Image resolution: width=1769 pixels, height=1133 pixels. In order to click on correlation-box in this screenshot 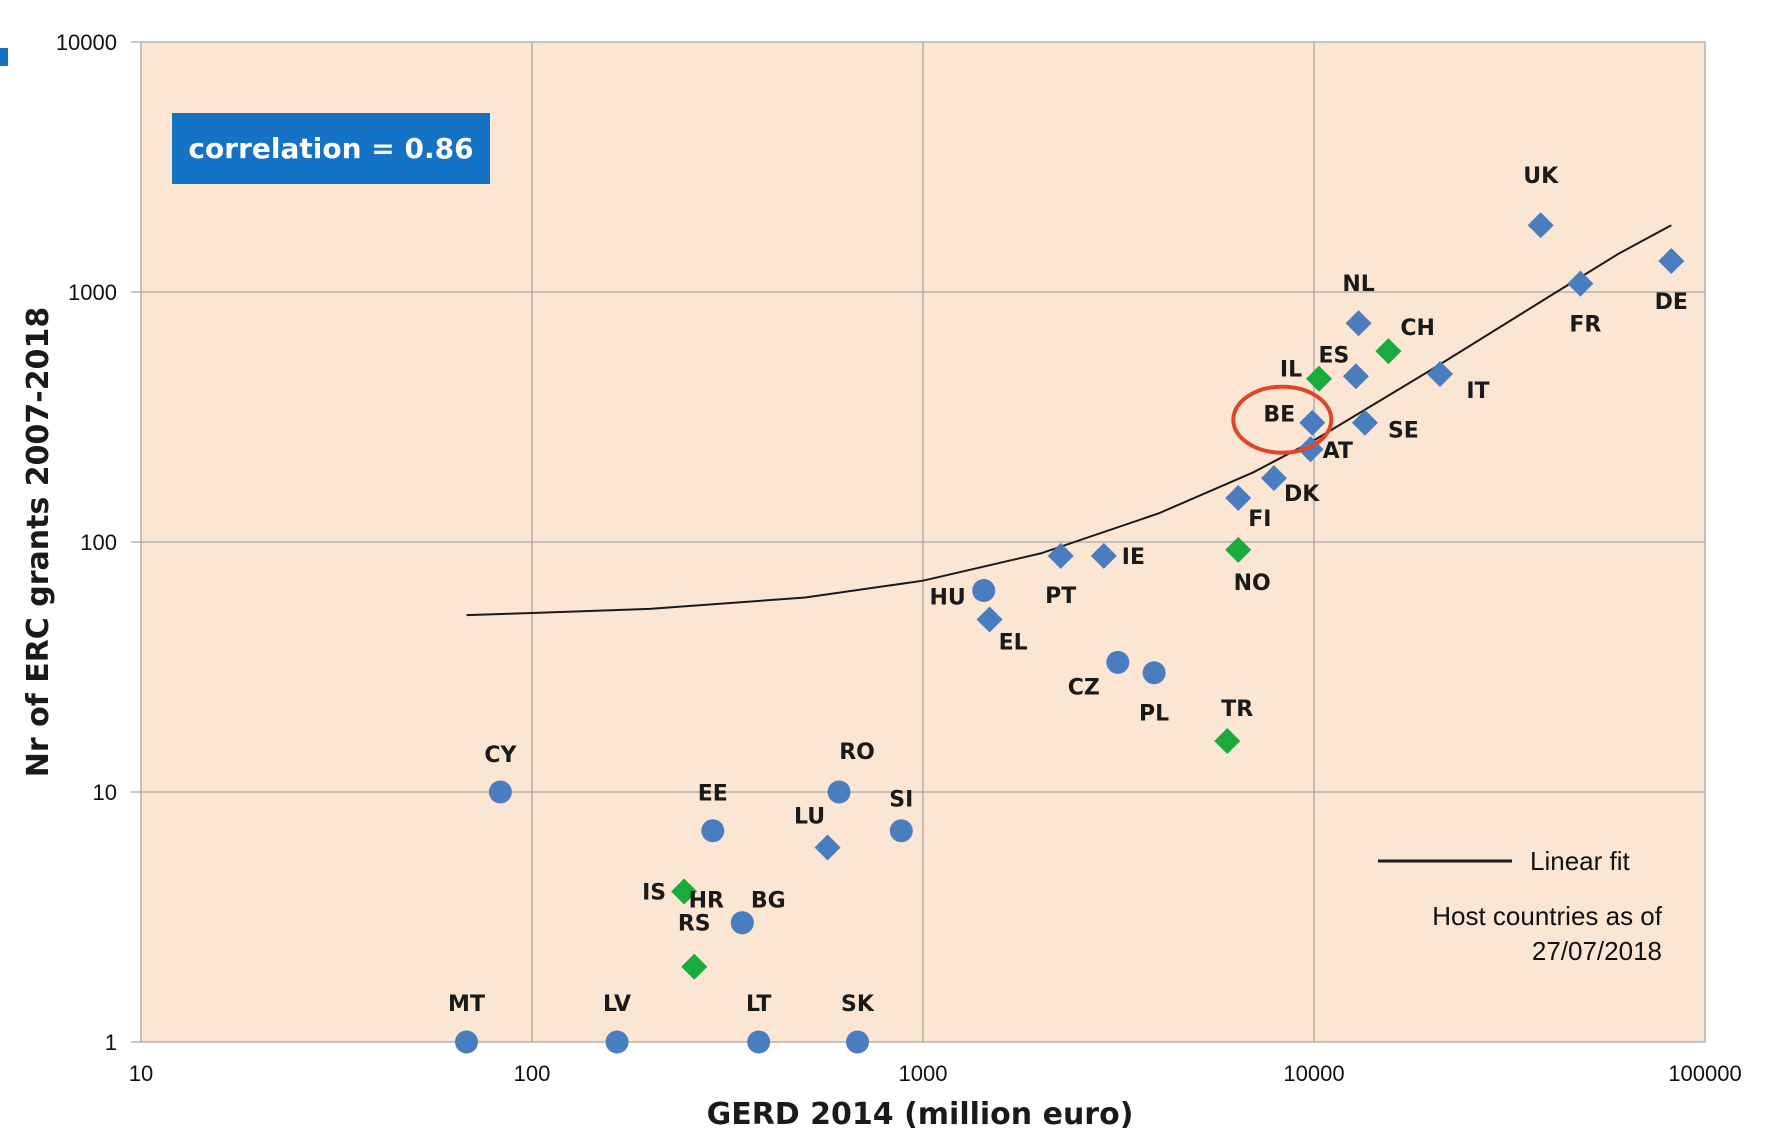, I will do `click(331, 148)`.